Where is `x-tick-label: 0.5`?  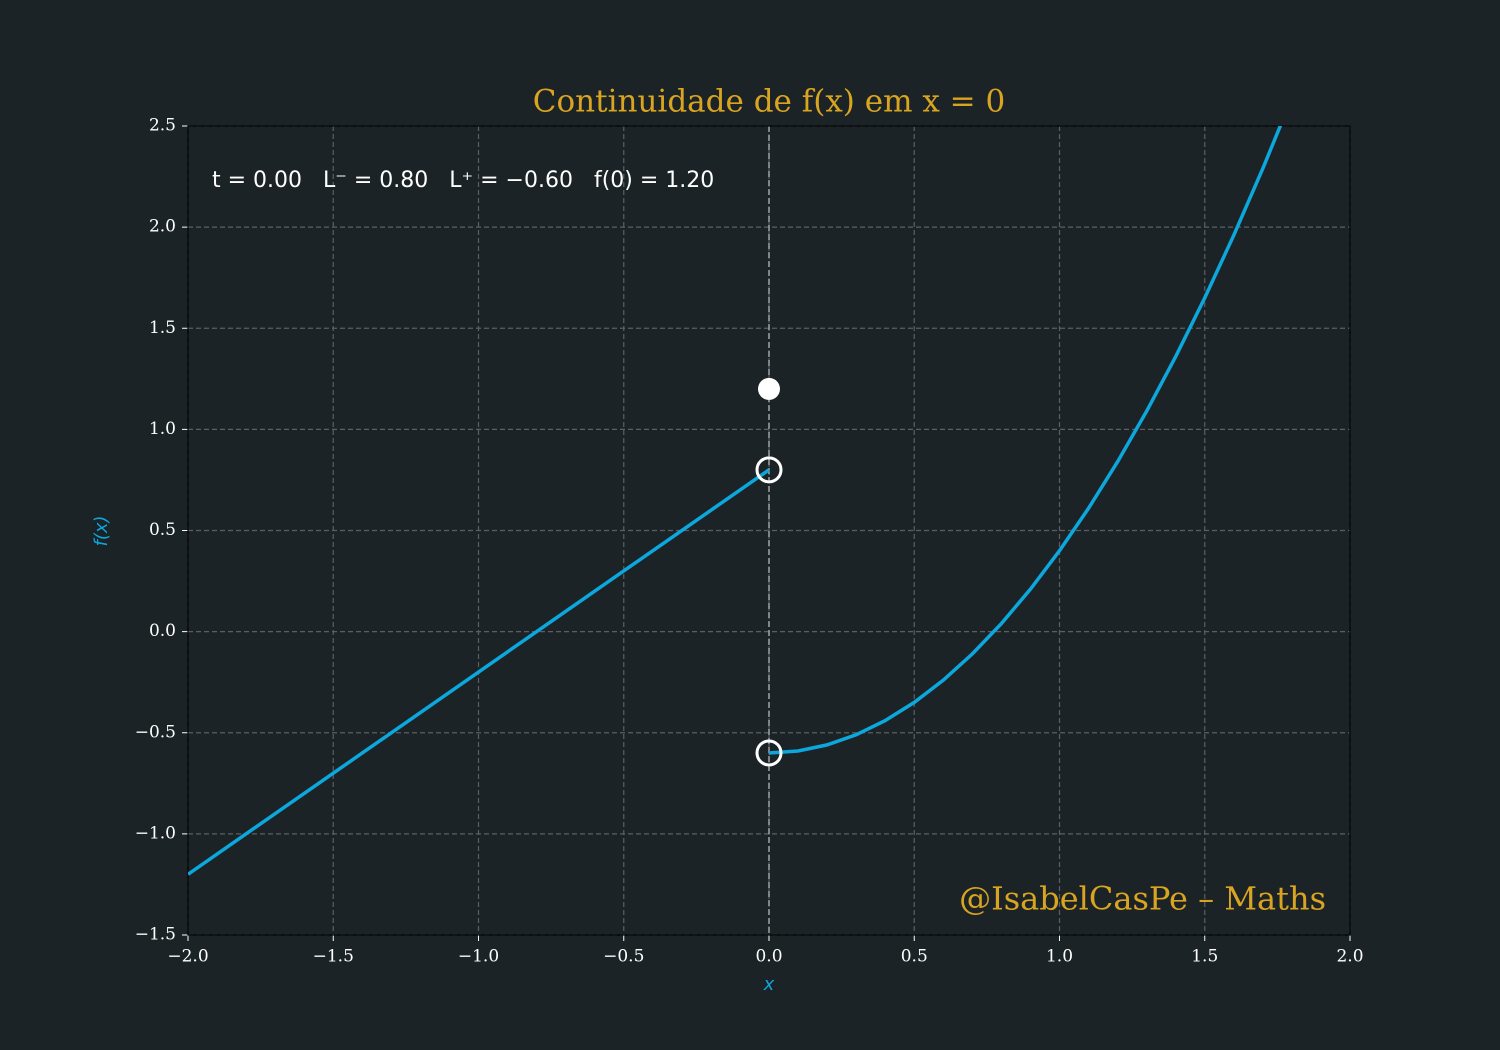
x-tick-label: 0.5 is located at coordinates (914, 957).